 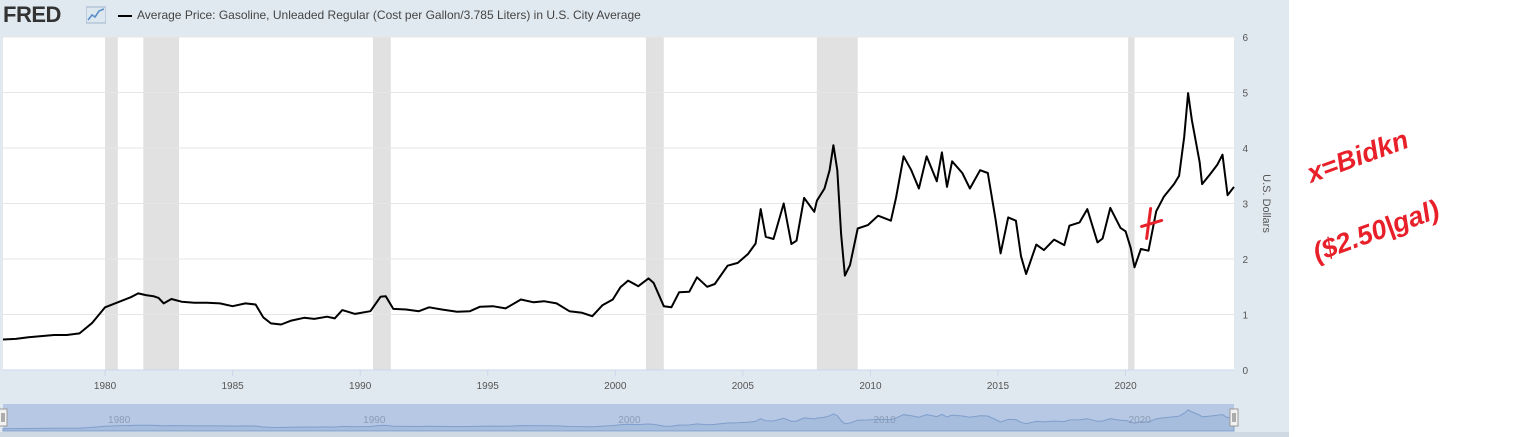 What do you see at coordinates (1376, 230) in the screenshot?
I see `annotation-text-line2: ($2.50|gal)` at bounding box center [1376, 230].